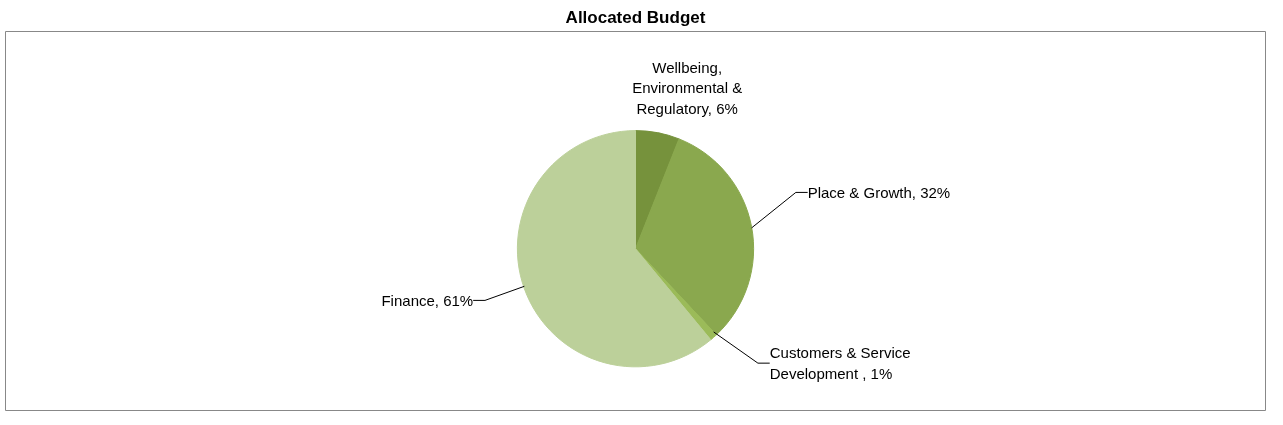 The image size is (1283, 425). I want to click on chart-title: Allocated Budget, so click(635, 17).